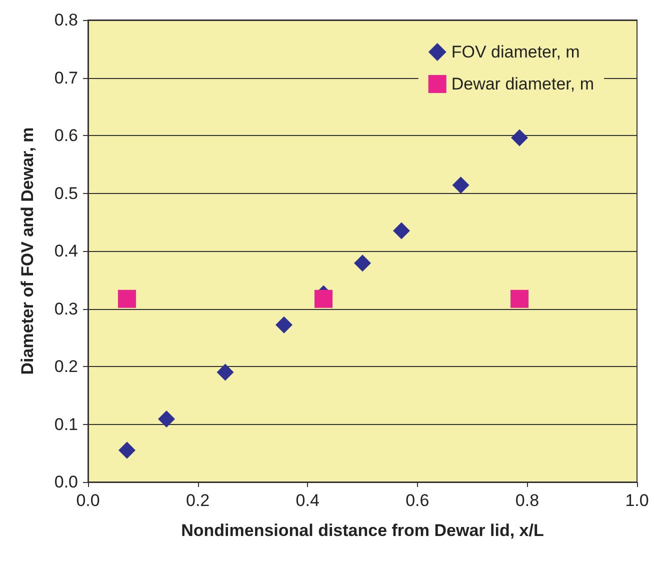 This screenshot has height=561, width=654. I want to click on x-tick-label: 0.0, so click(88, 500).